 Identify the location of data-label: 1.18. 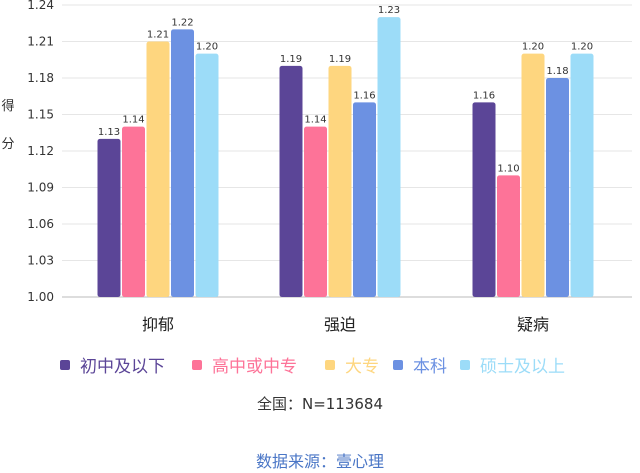
(557, 71).